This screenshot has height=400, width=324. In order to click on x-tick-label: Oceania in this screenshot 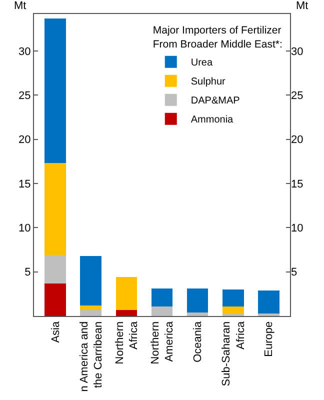, I will do `click(198, 341)`.